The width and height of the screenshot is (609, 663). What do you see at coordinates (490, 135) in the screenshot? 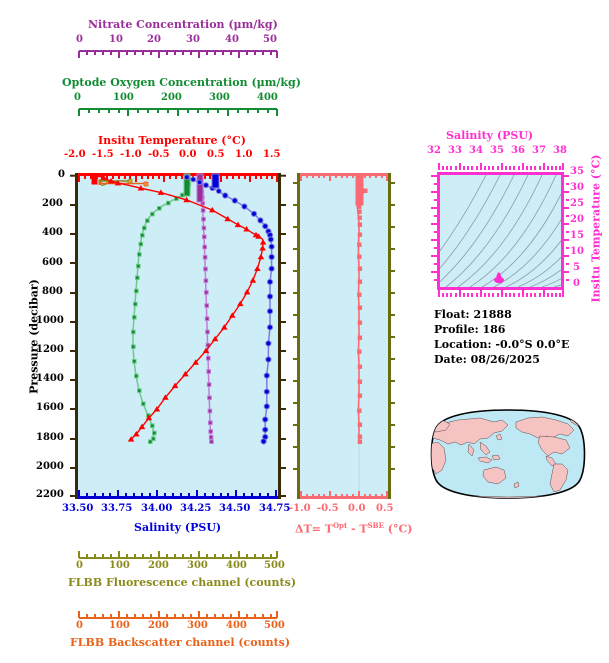
I see `ts-salinity-title: Salinity (PSU)` at bounding box center [490, 135].